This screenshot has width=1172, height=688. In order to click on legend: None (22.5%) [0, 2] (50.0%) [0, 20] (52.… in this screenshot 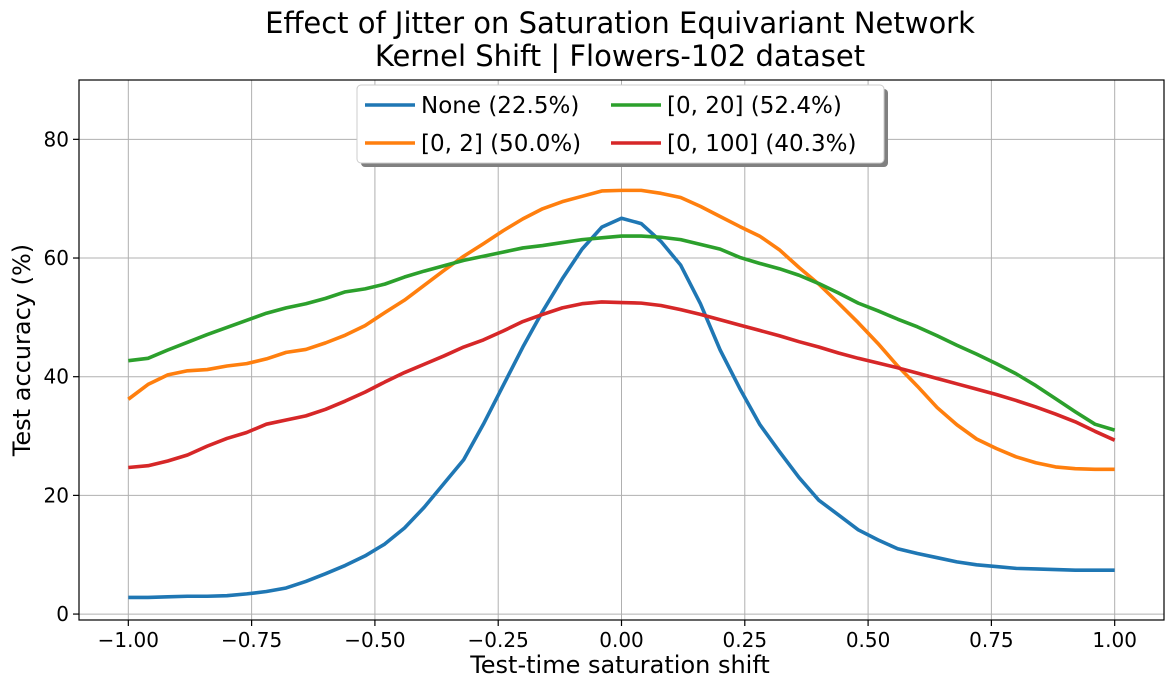, I will do `click(622, 125)`.